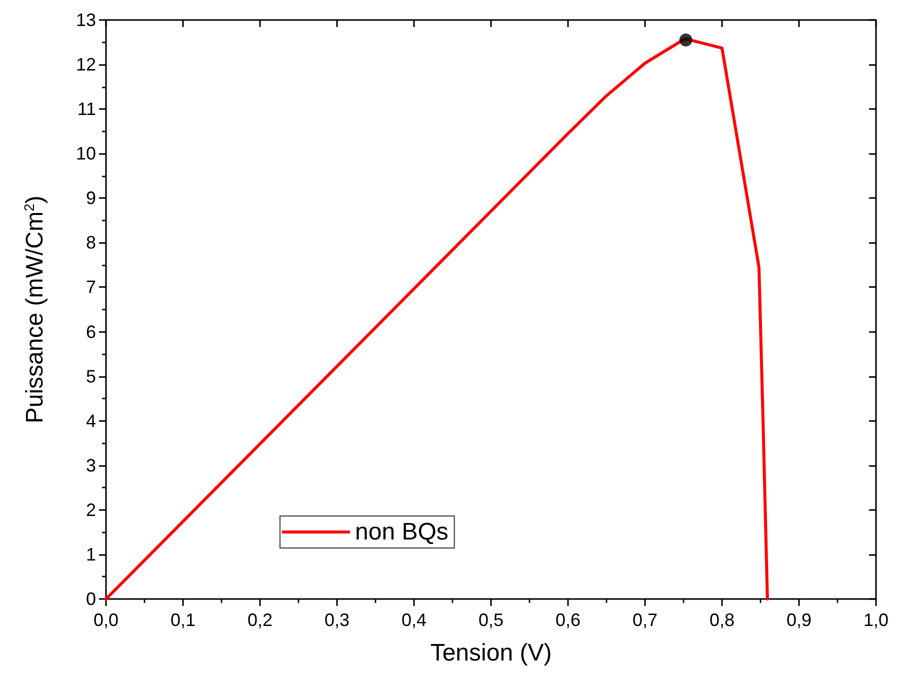 The width and height of the screenshot is (897, 690). Describe the element at coordinates (491, 620) in the screenshot. I see `x-tick-label: 0,5` at that location.